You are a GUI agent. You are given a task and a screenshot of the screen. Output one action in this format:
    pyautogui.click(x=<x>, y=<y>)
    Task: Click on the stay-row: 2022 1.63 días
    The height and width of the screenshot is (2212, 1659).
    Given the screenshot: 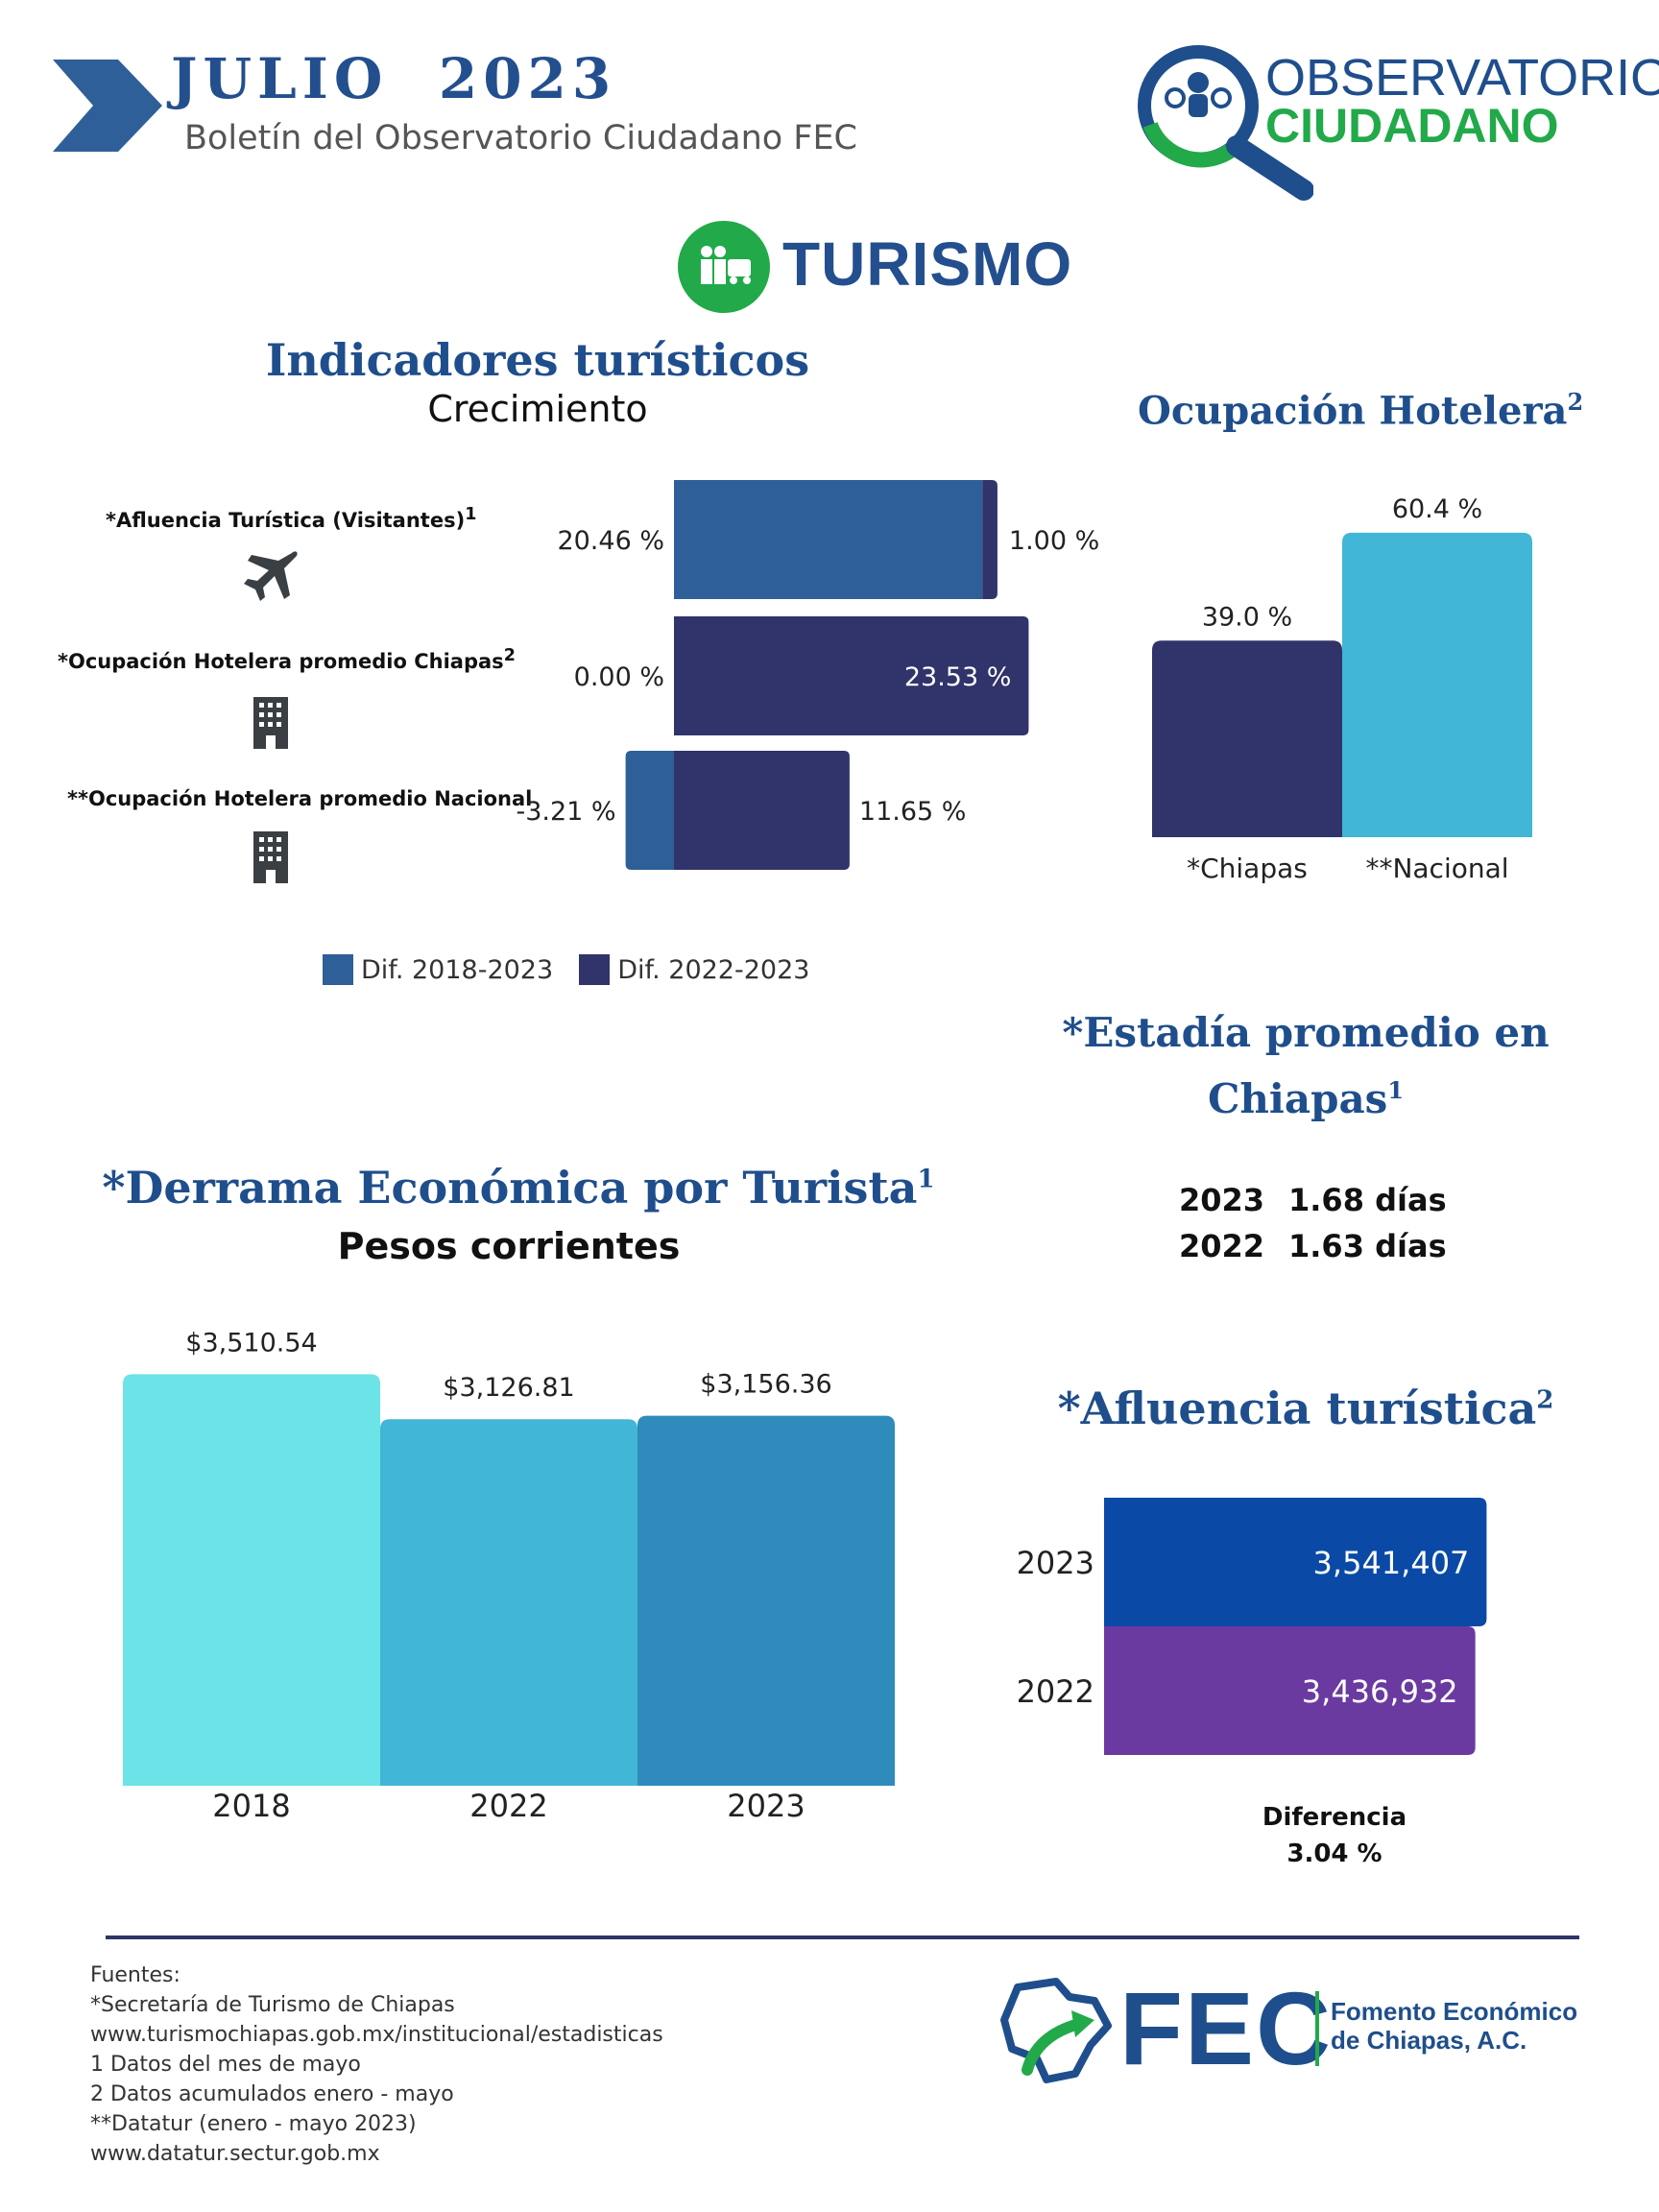 What is the action you would take?
    pyautogui.click(x=1313, y=1246)
    